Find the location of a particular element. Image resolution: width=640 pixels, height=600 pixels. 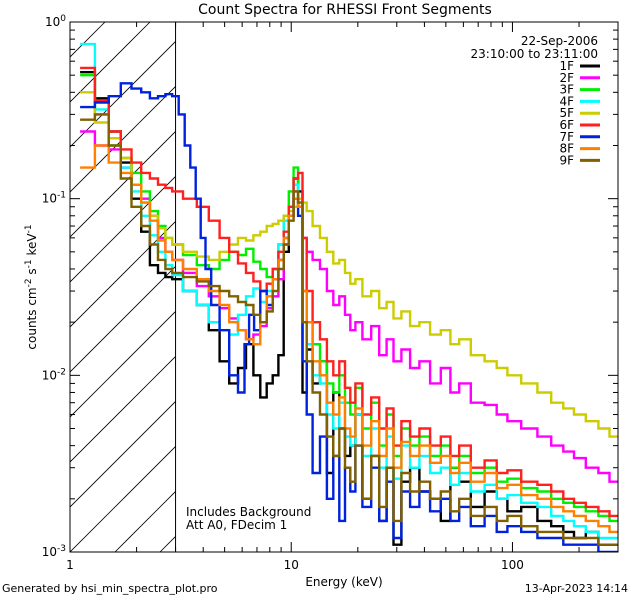

y-tick-label: 10⁻² is located at coordinates (54, 374).